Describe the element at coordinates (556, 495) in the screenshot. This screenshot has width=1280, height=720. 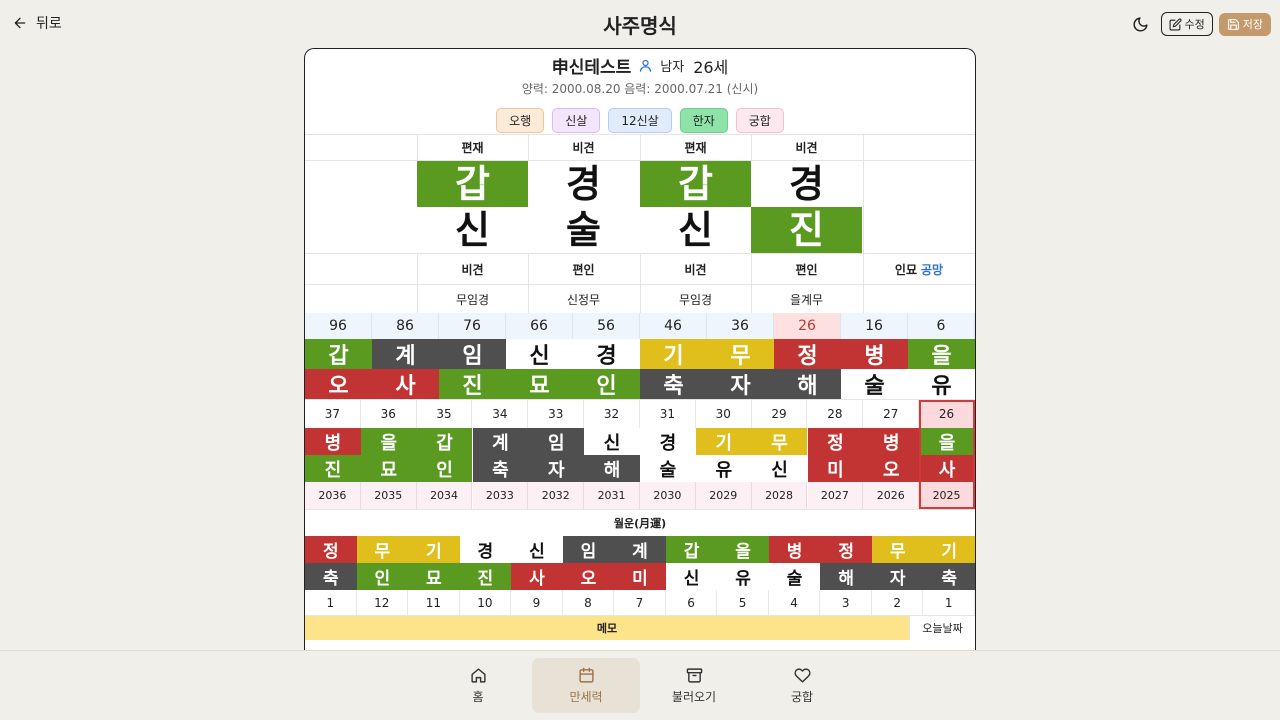
I see `seun-year-4: 2032` at that location.